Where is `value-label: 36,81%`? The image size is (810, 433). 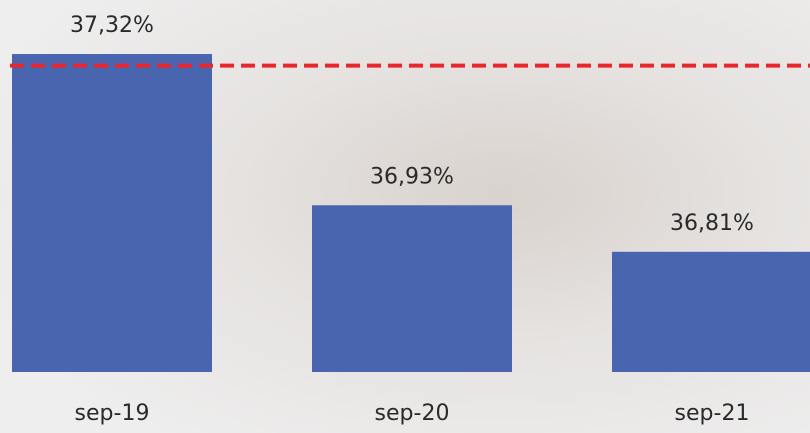
value-label: 36,81% is located at coordinates (712, 223).